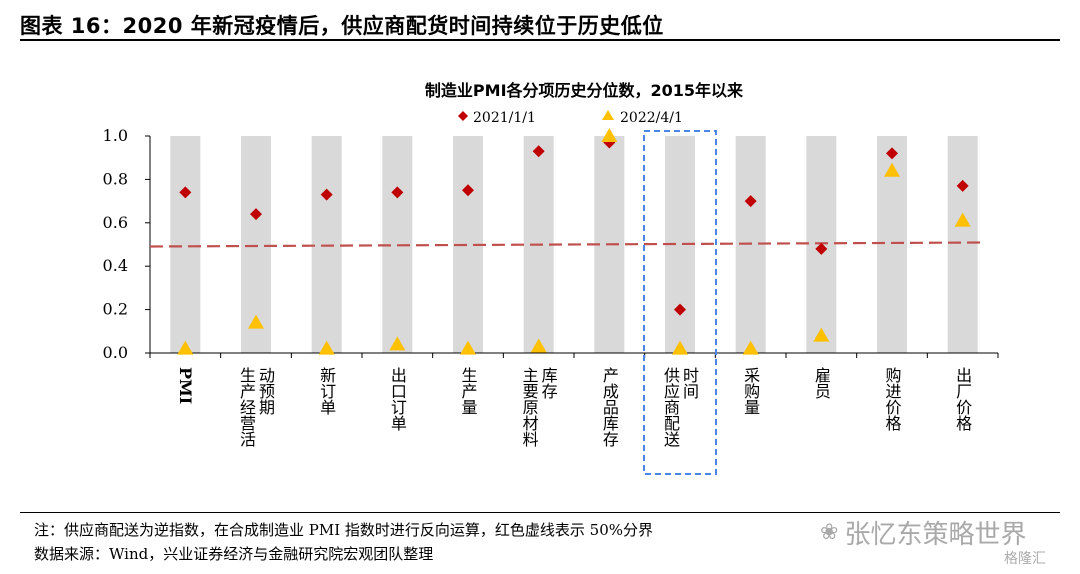 The image size is (1080, 574). I want to click on y-tick-label: 1.0, so click(115, 135).